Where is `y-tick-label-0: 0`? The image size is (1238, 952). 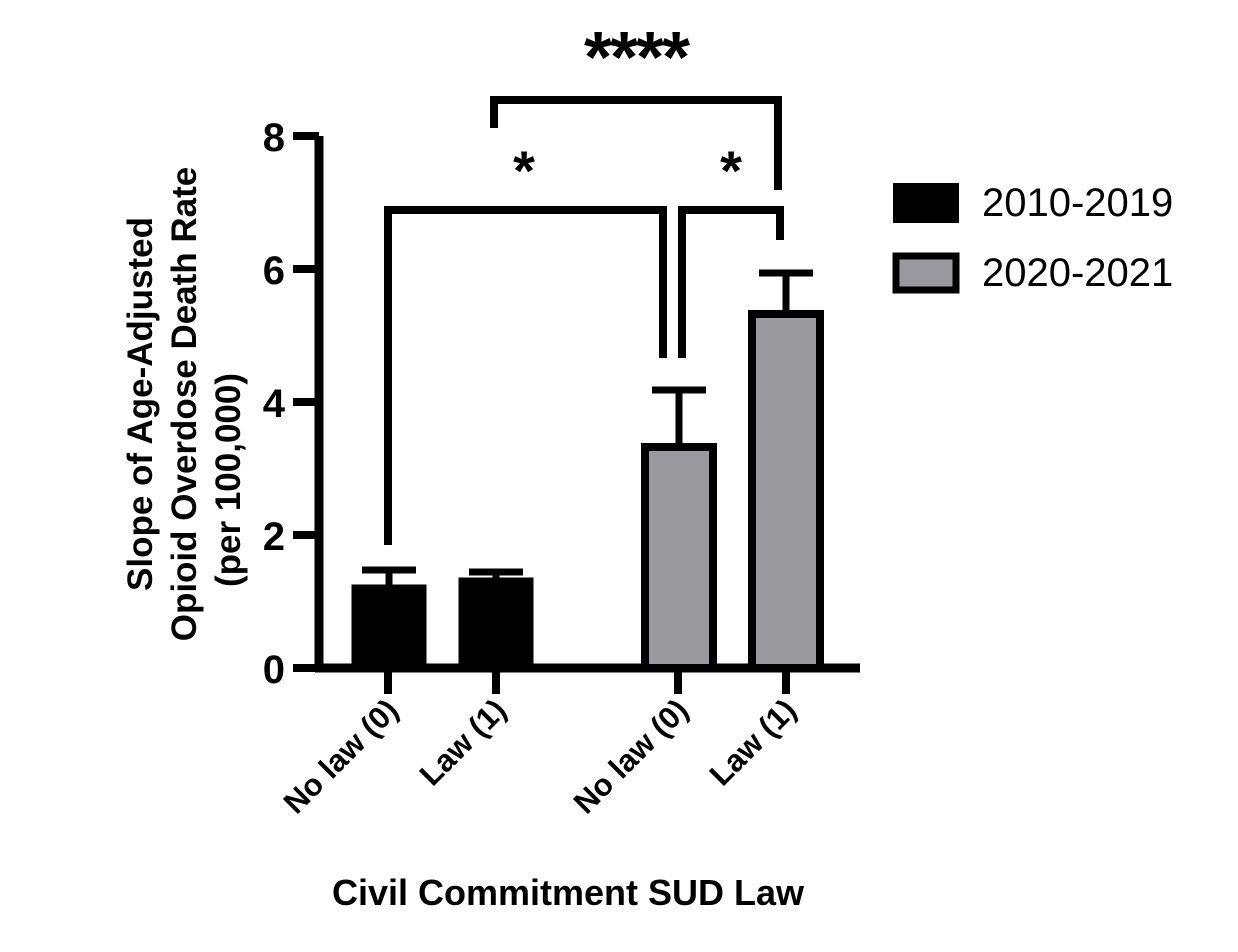
y-tick-label-0: 0 is located at coordinates (274, 670).